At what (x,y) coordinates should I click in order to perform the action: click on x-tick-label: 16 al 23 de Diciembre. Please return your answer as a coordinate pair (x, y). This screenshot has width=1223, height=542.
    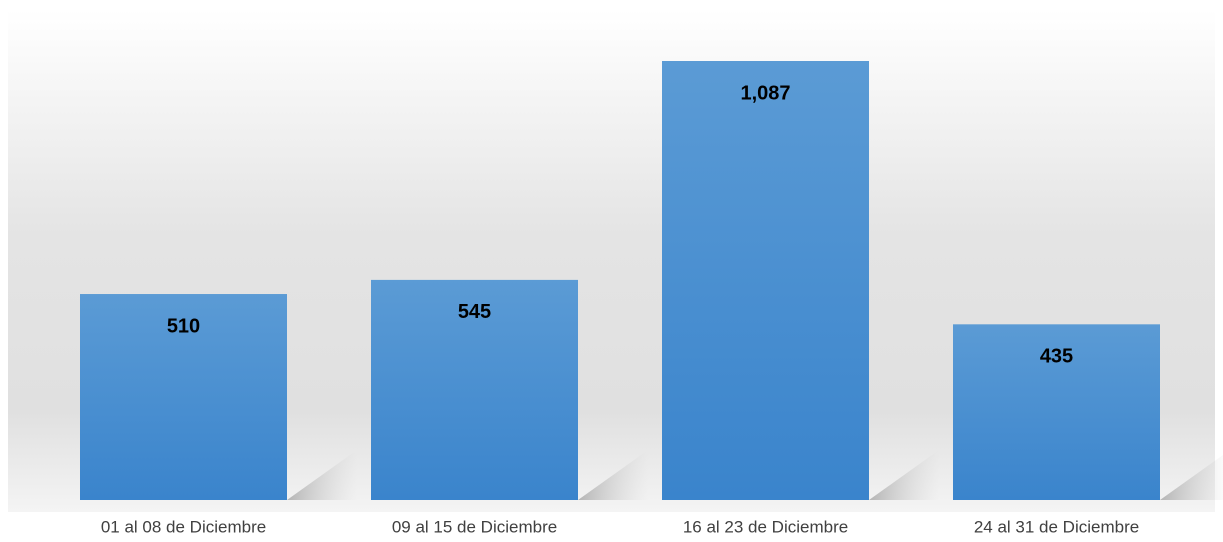
    Looking at the image, I should click on (765, 526).